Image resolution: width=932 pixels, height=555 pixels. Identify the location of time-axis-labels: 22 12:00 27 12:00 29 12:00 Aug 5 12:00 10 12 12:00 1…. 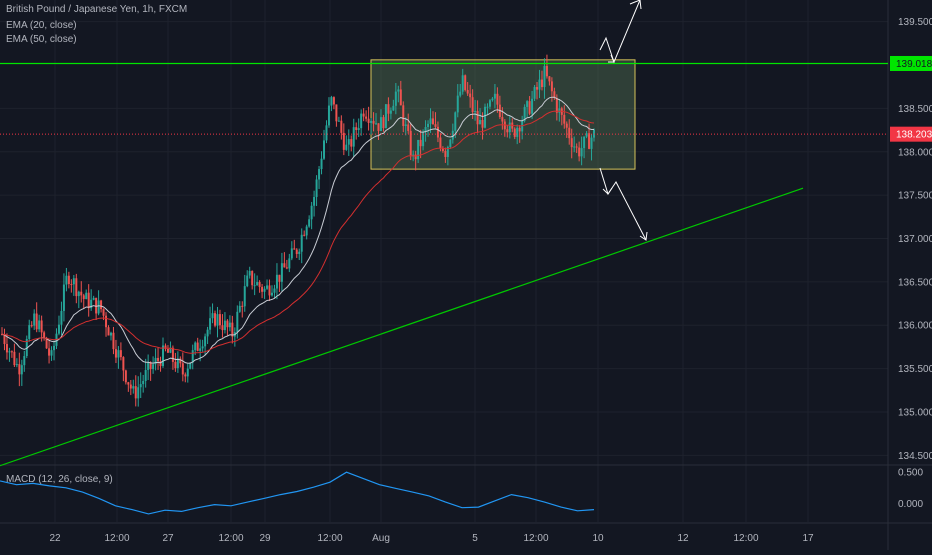
(431, 538).